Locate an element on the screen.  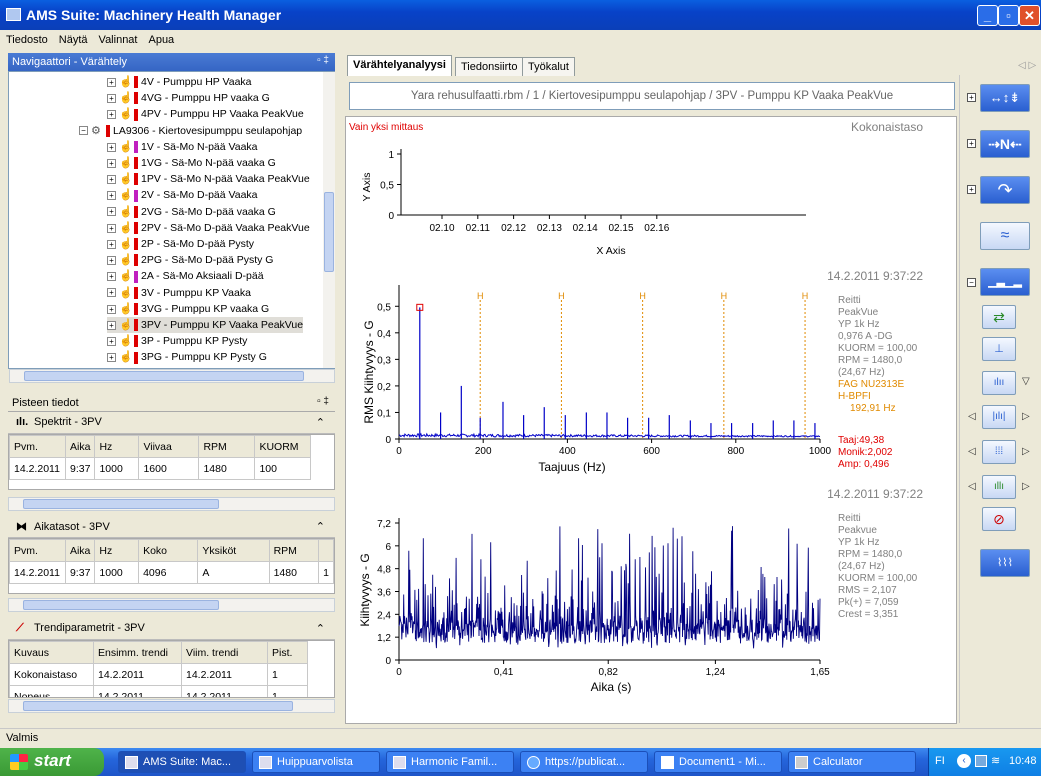
waveform-plot: 0 1,2 2,4 3,6 4,8 6 7,2 0 0,41 0,82 1,24 1,65 is located at coordinates (603, 598).